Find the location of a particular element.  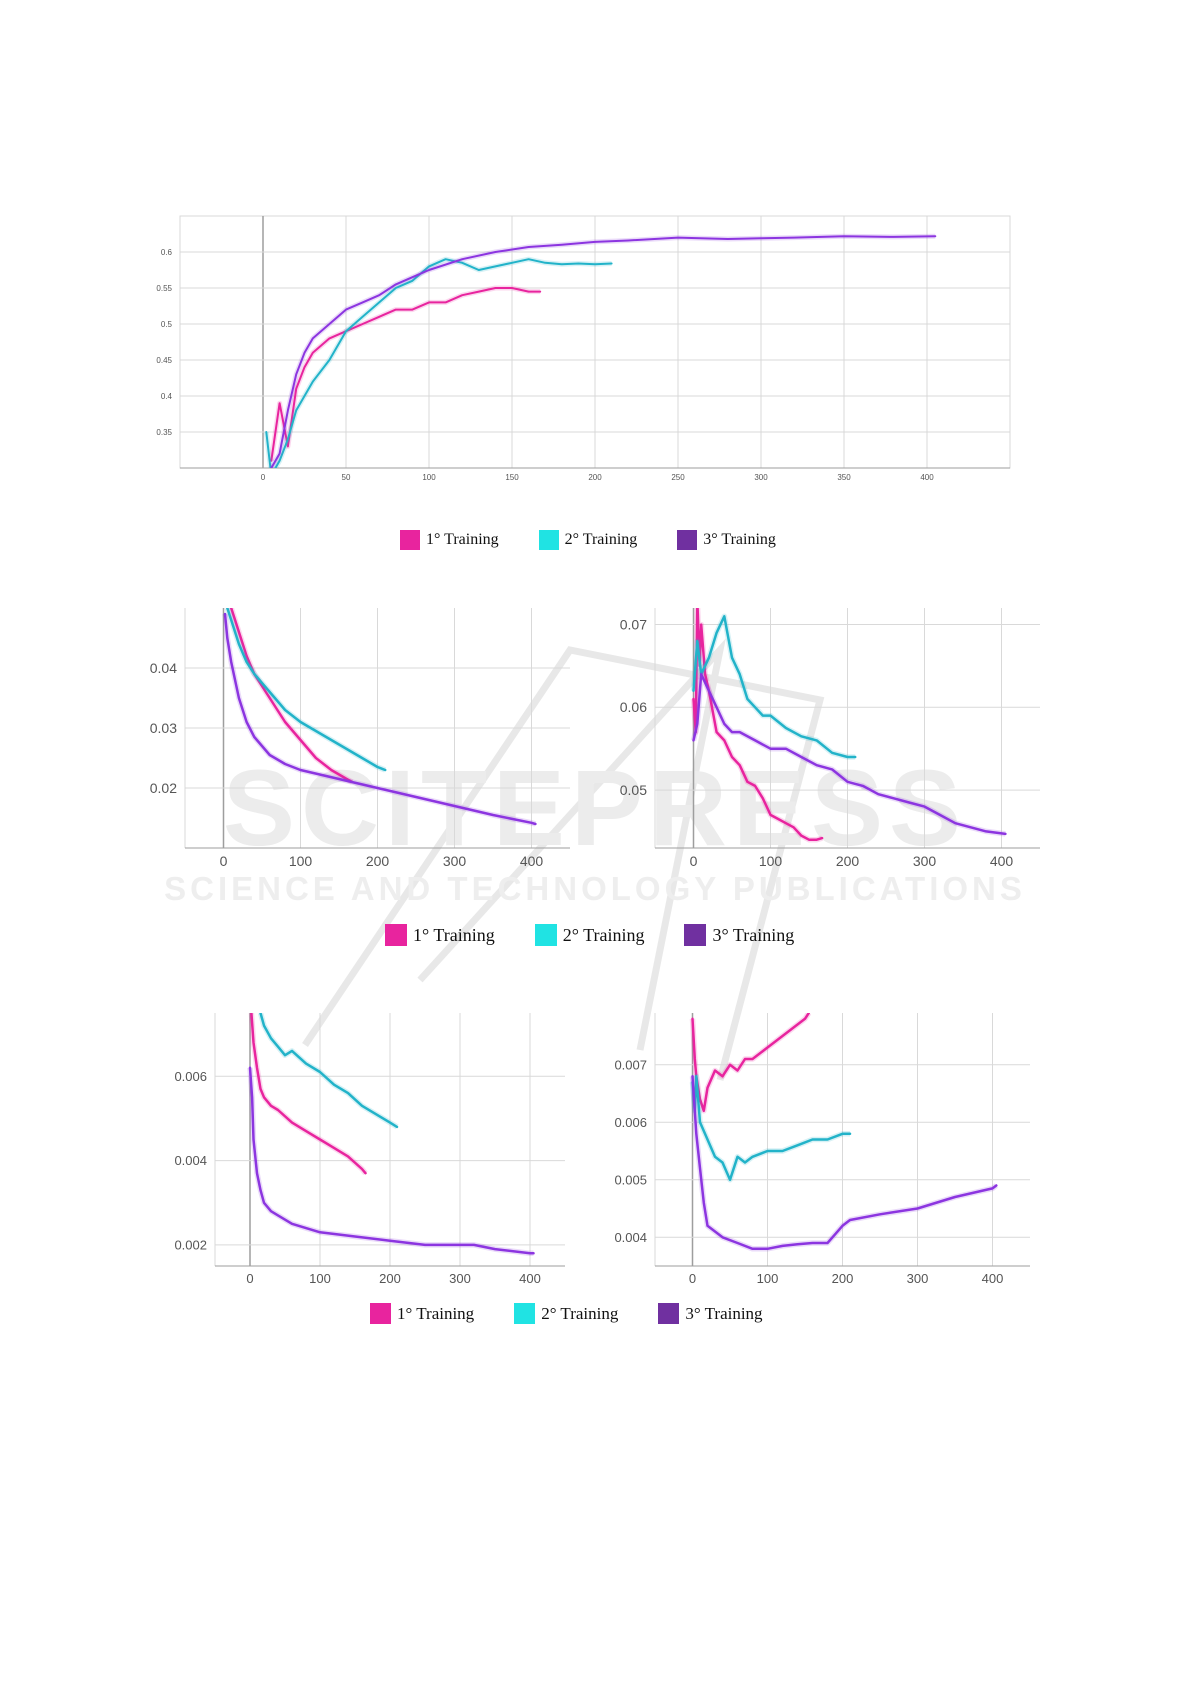

chart-train-loss: 0 100 200 300 400 0.02 0.03 0.04 is located at coordinates (360, 738).